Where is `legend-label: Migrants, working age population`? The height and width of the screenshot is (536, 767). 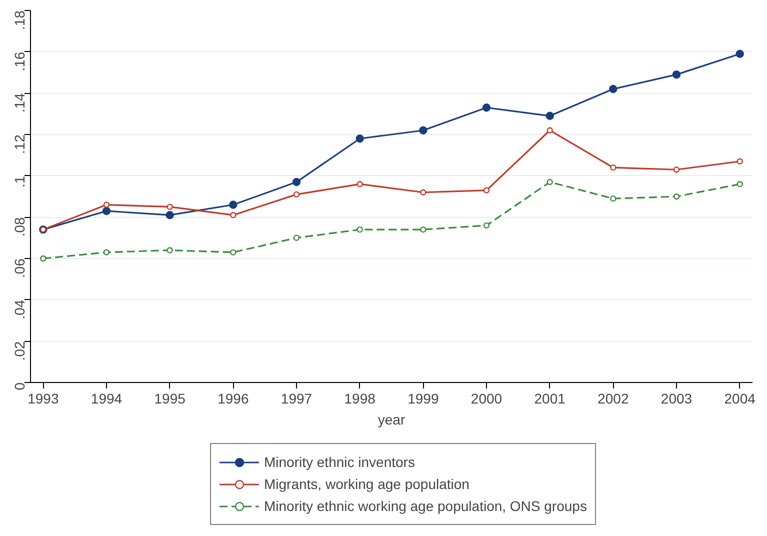
legend-label: Migrants, working age population is located at coordinates (367, 484).